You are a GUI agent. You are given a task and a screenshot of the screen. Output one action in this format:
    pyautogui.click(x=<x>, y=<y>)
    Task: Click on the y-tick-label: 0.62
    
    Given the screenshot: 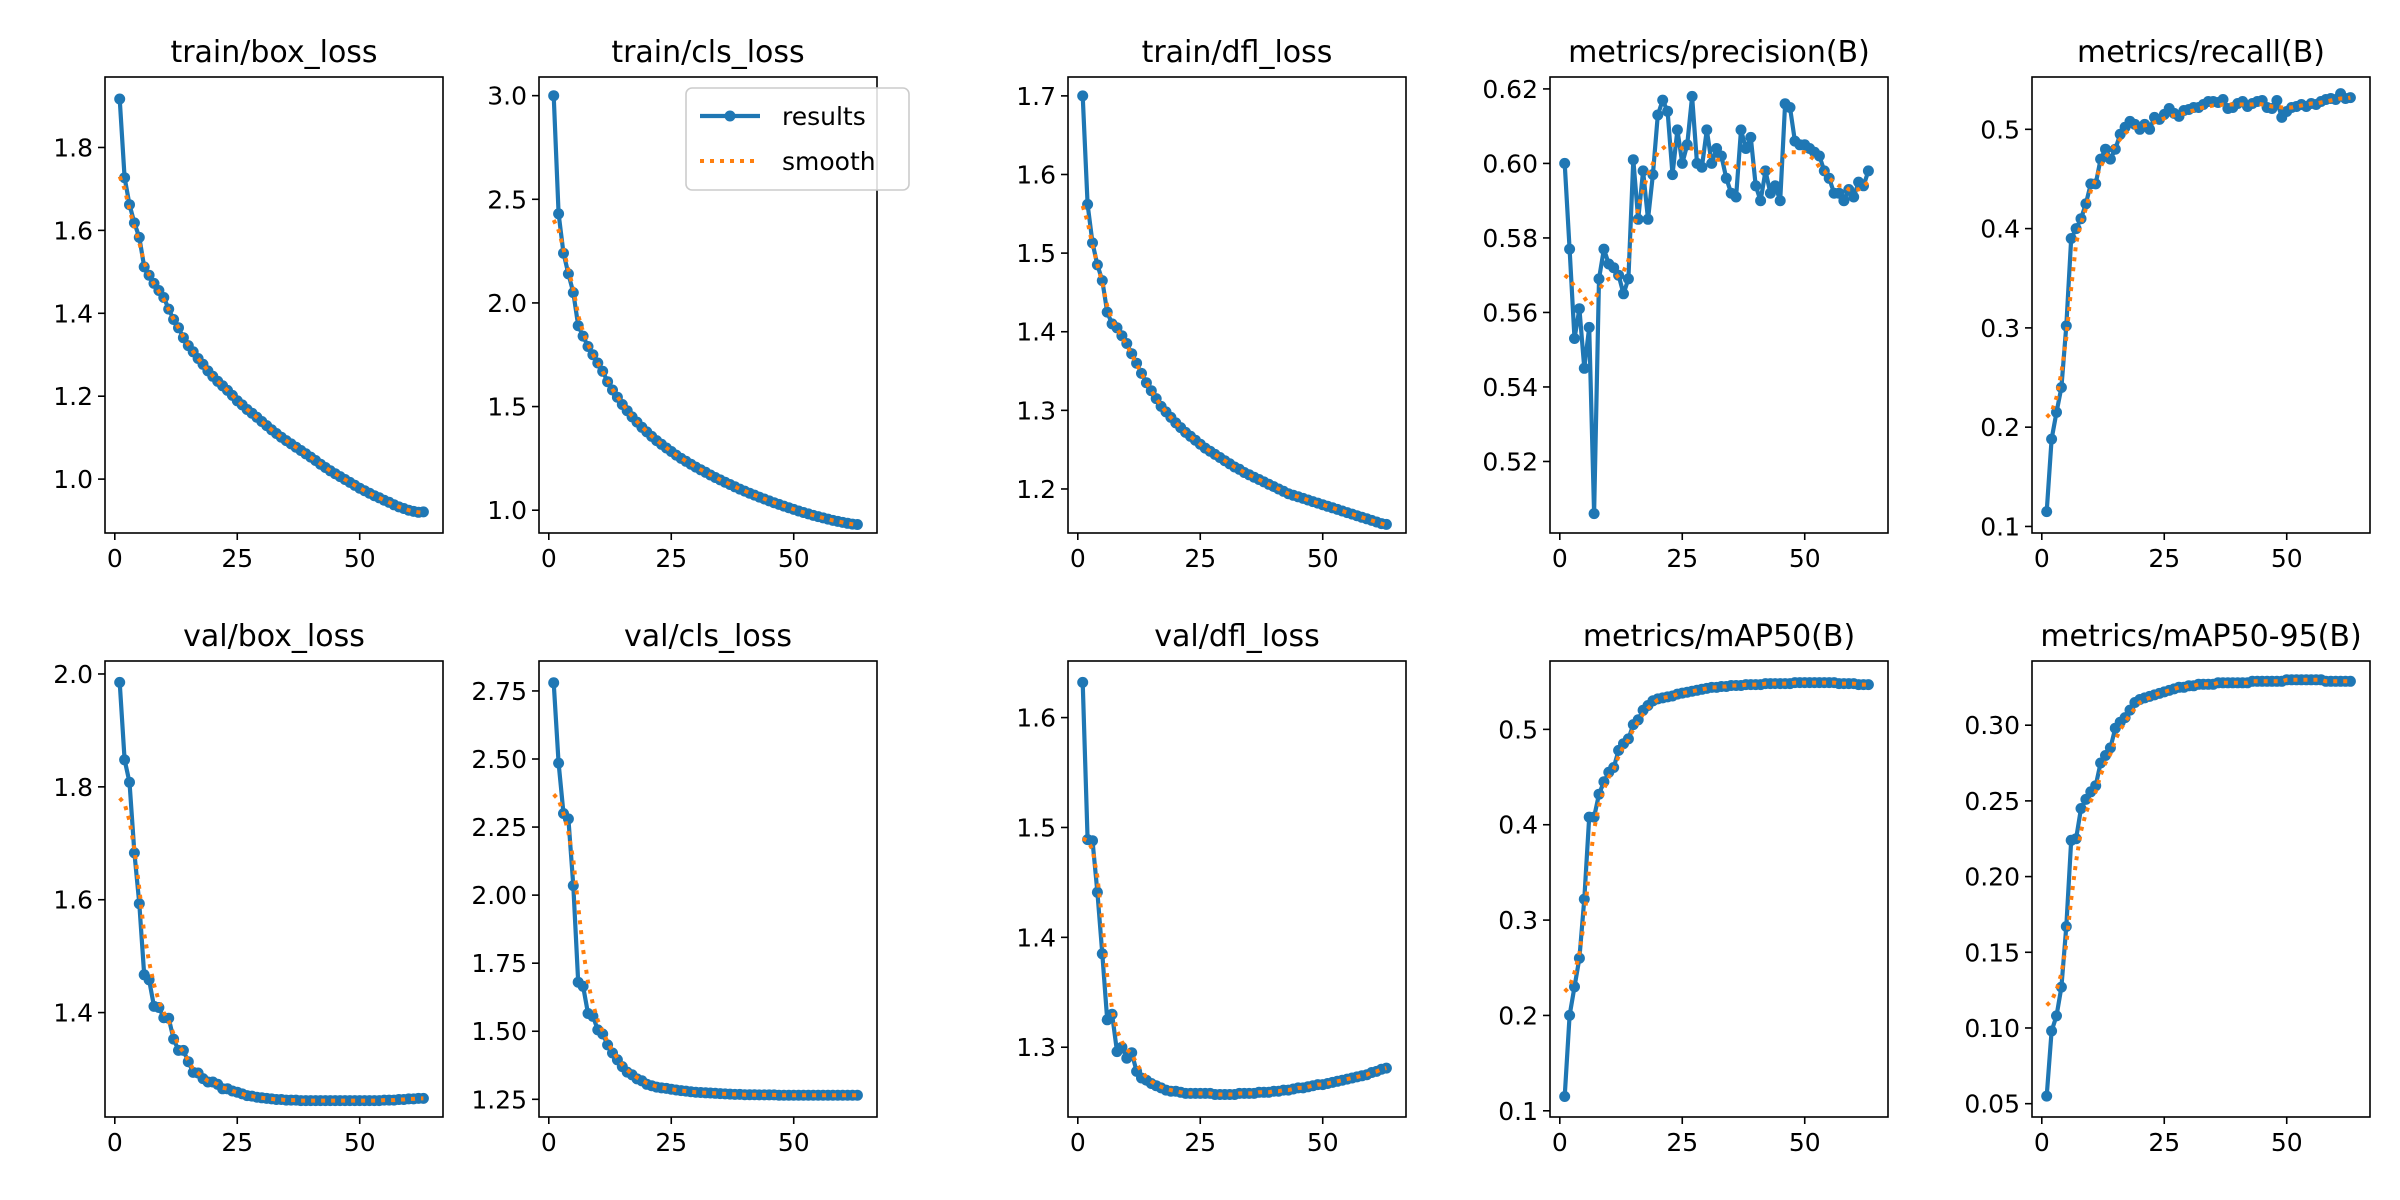 What is the action you would take?
    pyautogui.click(x=1510, y=89)
    